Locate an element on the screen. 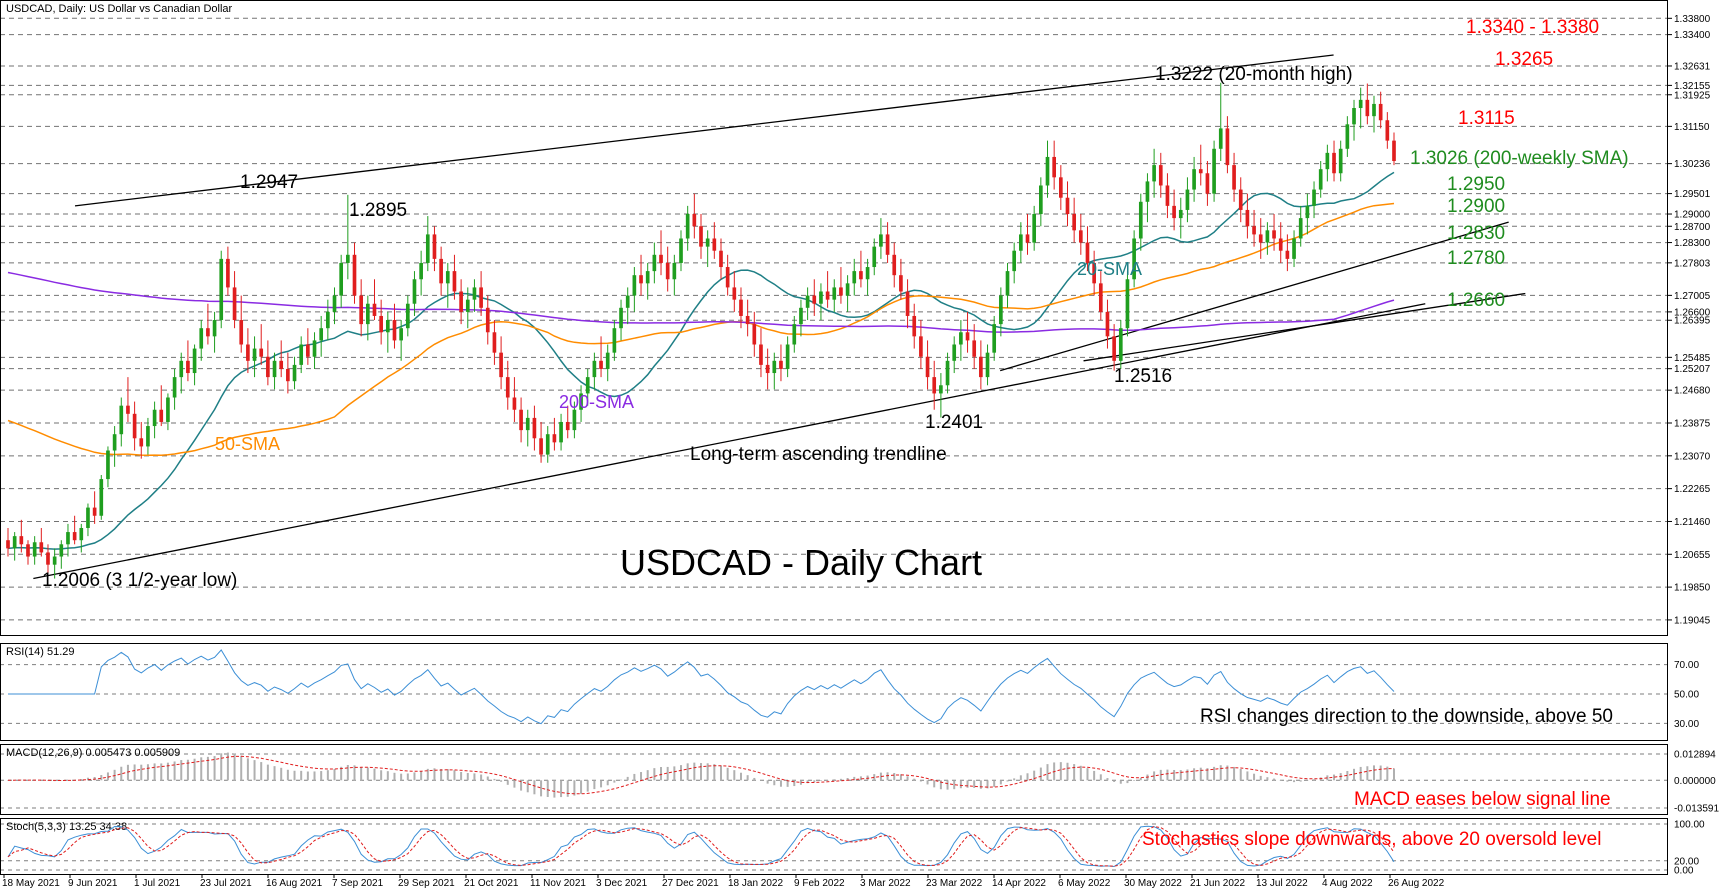 The height and width of the screenshot is (888, 1720). price-tick-label: 1.30236 is located at coordinates (1692, 164).